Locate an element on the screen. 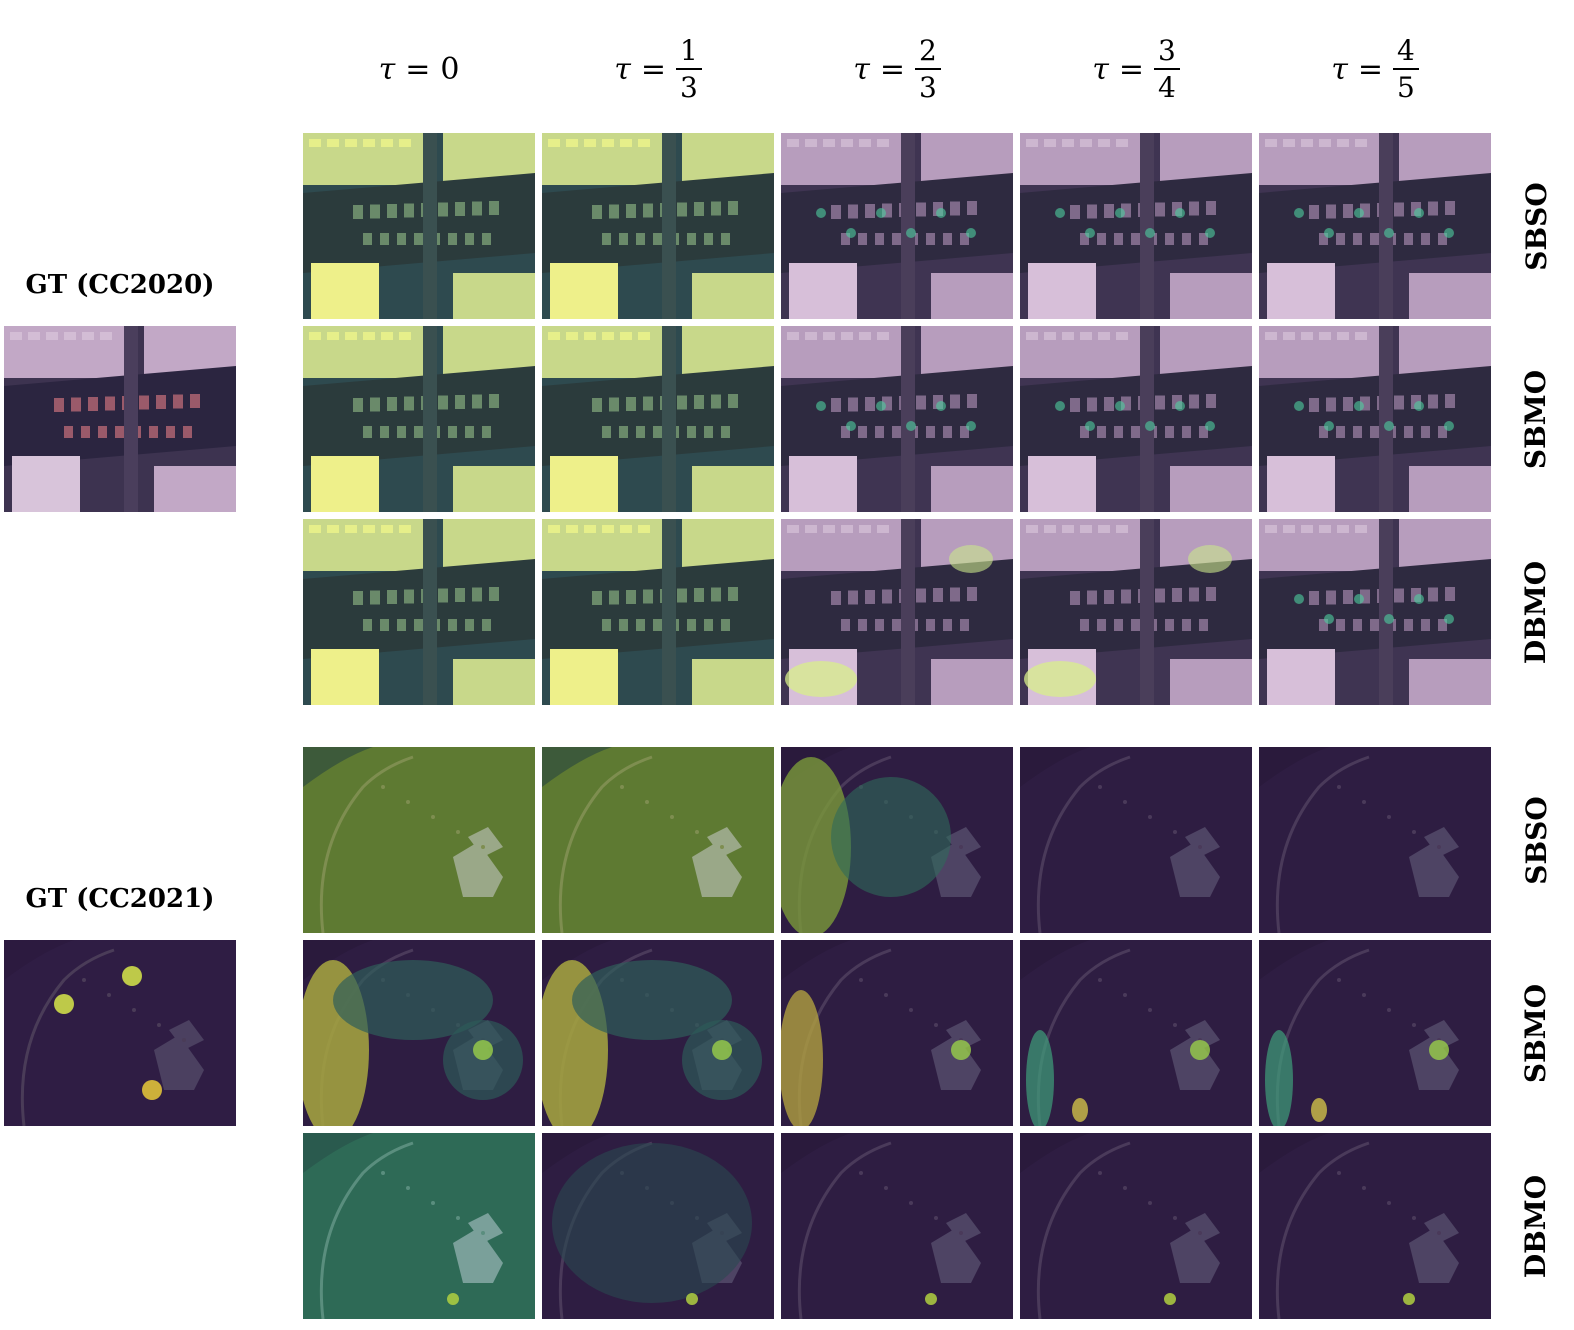 The image size is (1574, 1330). heatmap-cc2021-row1-col2 is located at coordinates (658, 840).